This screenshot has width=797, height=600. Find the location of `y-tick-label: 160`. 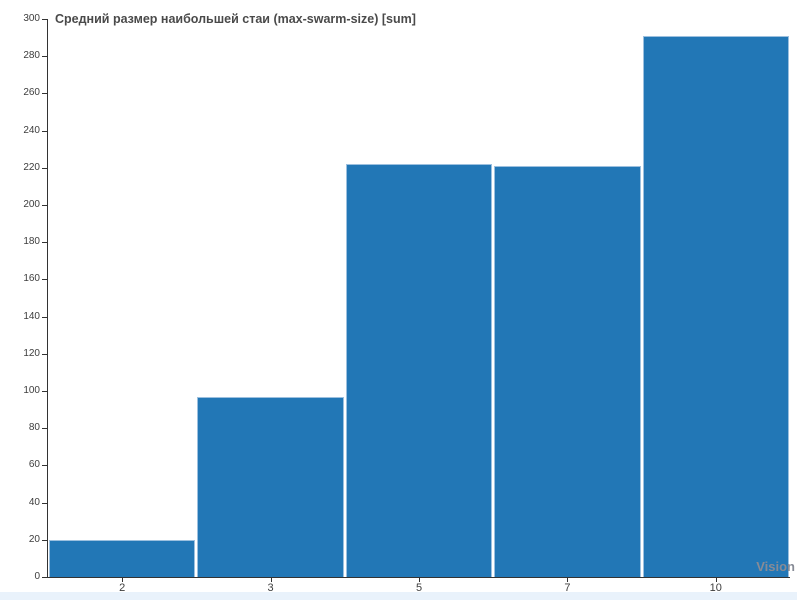

y-tick-label: 160 is located at coordinates (31, 279).